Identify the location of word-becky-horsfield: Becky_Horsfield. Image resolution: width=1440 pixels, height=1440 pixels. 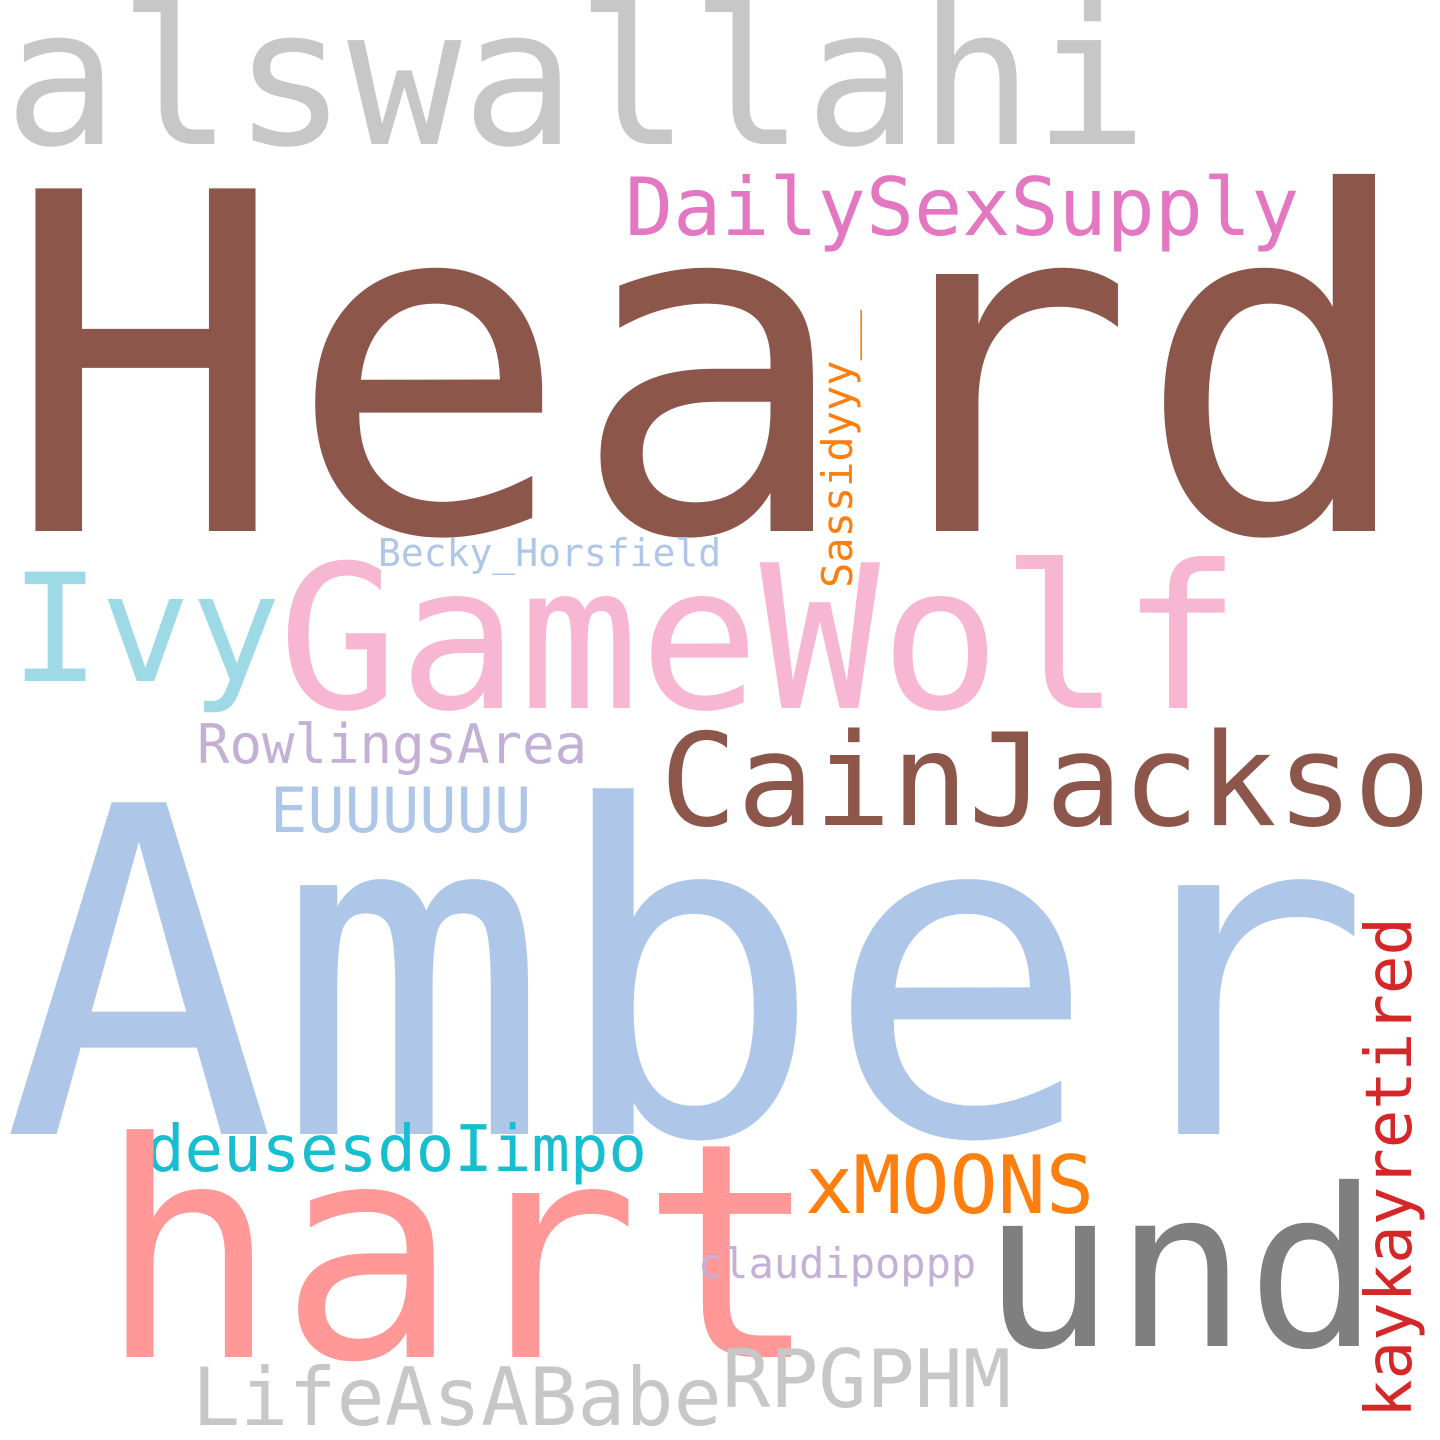
(550, 553).